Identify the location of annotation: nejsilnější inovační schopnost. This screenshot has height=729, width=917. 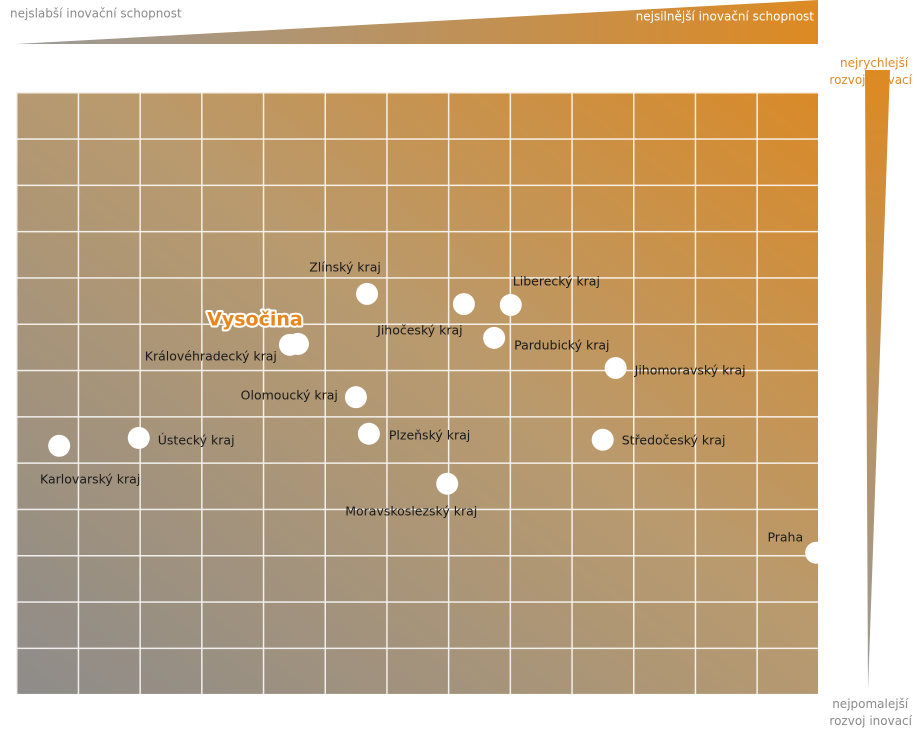
(725, 17).